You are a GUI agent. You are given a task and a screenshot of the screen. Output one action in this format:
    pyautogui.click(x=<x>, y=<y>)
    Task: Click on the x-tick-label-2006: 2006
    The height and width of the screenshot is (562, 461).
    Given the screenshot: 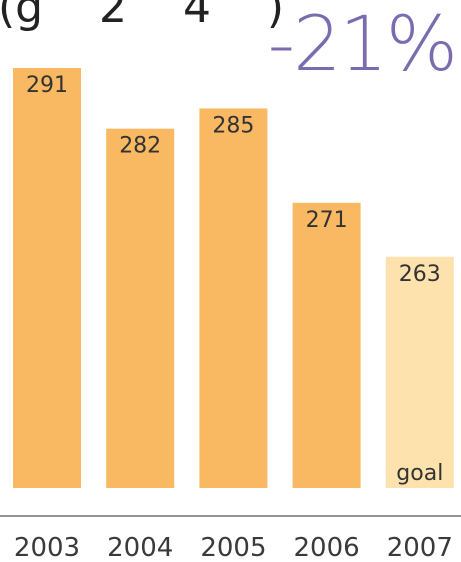 What is the action you would take?
    pyautogui.click(x=327, y=547)
    